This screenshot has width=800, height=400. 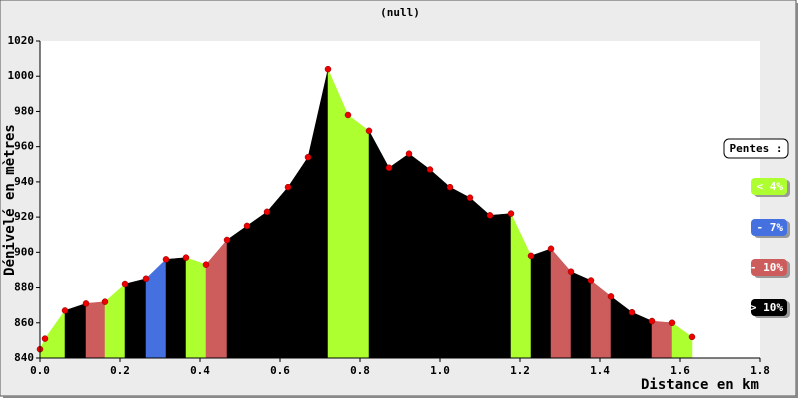 I want to click on x-tick-label: 0.8, so click(x=360, y=370).